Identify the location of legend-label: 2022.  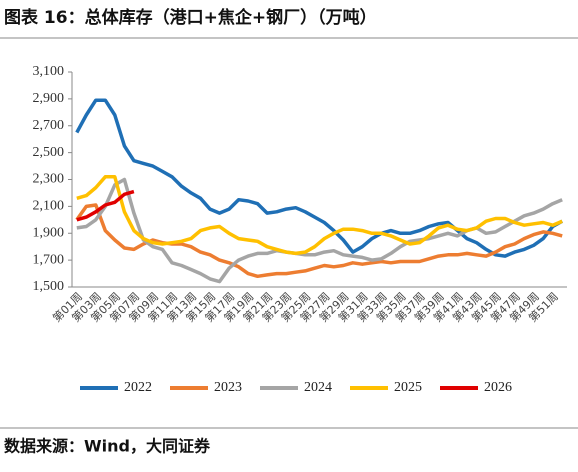
(138, 387).